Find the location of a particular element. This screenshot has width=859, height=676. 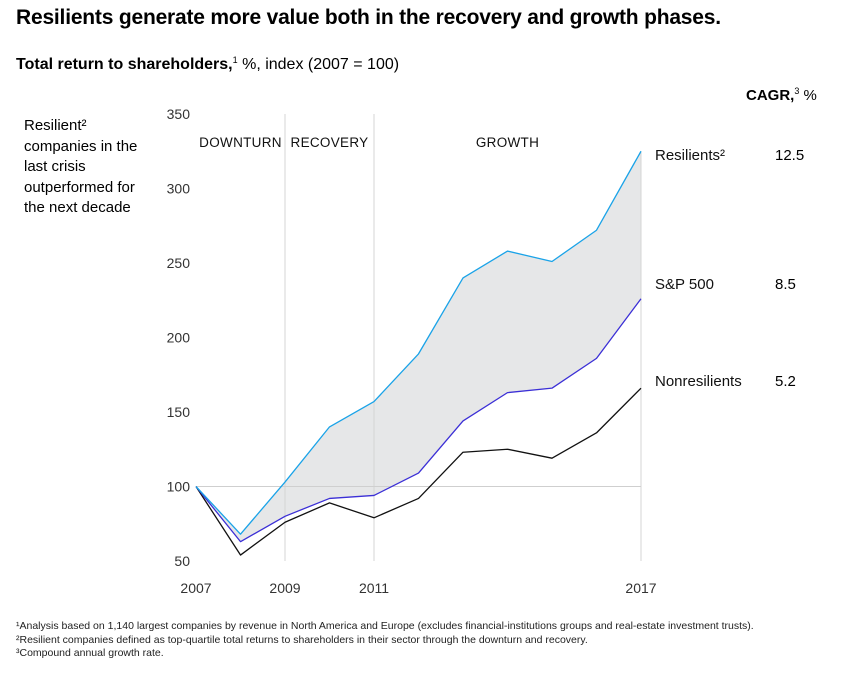

phase-label-growth: GROWTH is located at coordinates (507, 142).